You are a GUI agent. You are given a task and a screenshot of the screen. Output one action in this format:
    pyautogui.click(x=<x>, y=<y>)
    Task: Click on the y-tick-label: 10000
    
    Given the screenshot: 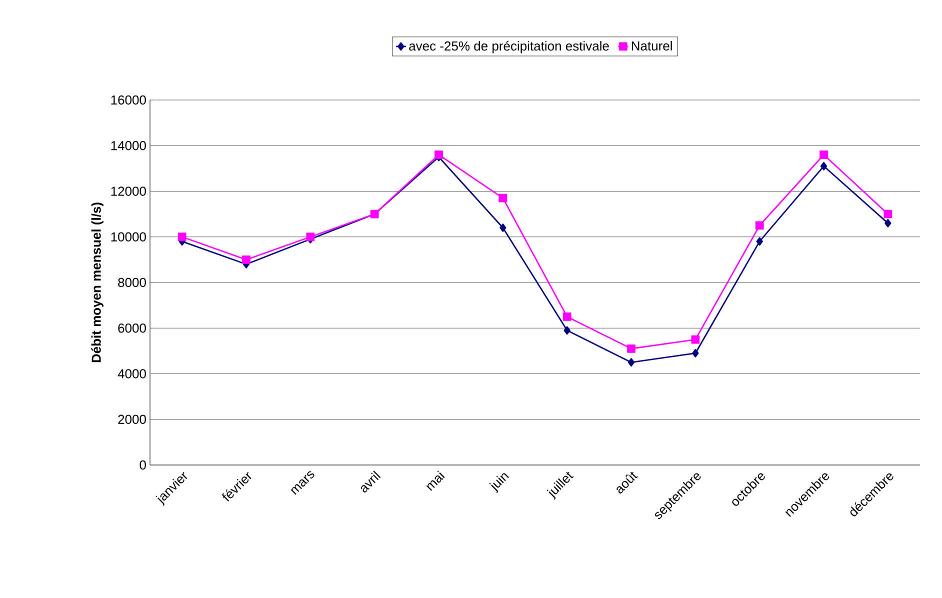 What is the action you would take?
    pyautogui.click(x=128, y=237)
    